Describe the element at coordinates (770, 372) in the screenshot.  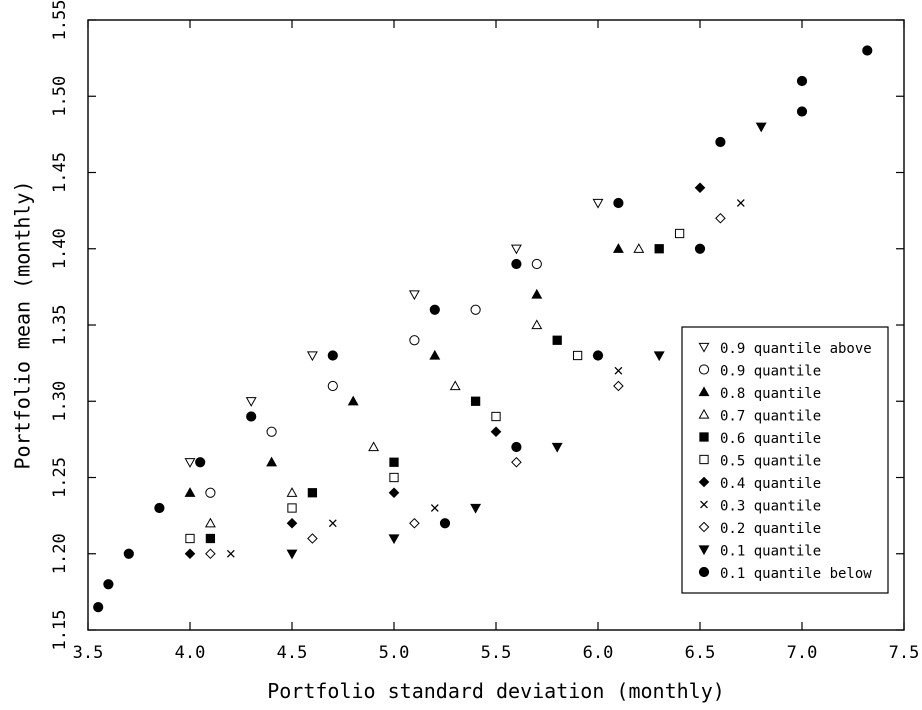
I see `legend-label: 0.9 quantile` at that location.